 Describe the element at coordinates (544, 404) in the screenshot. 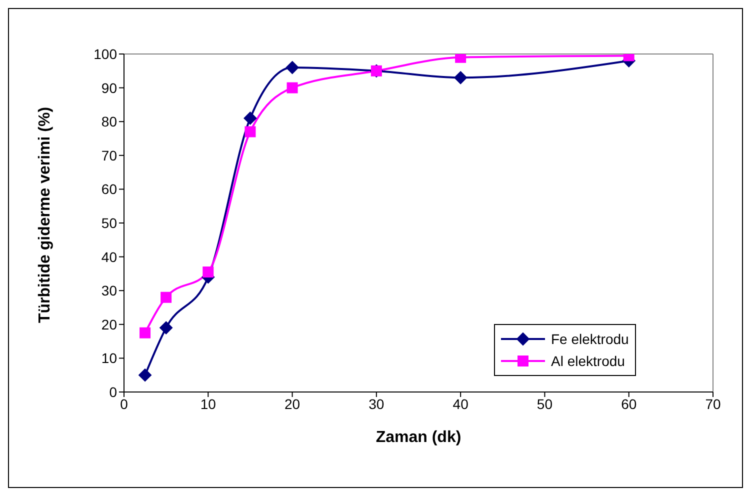

I see `x-tick-label: 50` at that location.